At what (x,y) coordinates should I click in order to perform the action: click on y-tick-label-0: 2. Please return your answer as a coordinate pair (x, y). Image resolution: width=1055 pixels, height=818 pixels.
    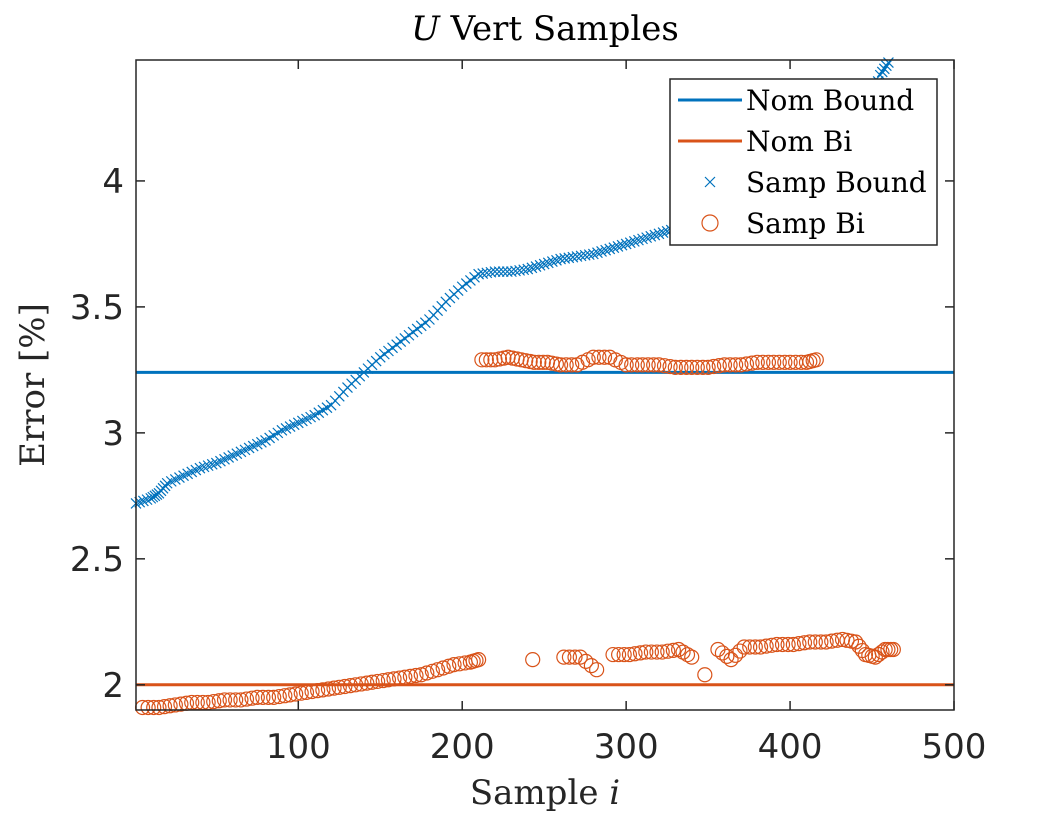
    Looking at the image, I should click on (113, 686).